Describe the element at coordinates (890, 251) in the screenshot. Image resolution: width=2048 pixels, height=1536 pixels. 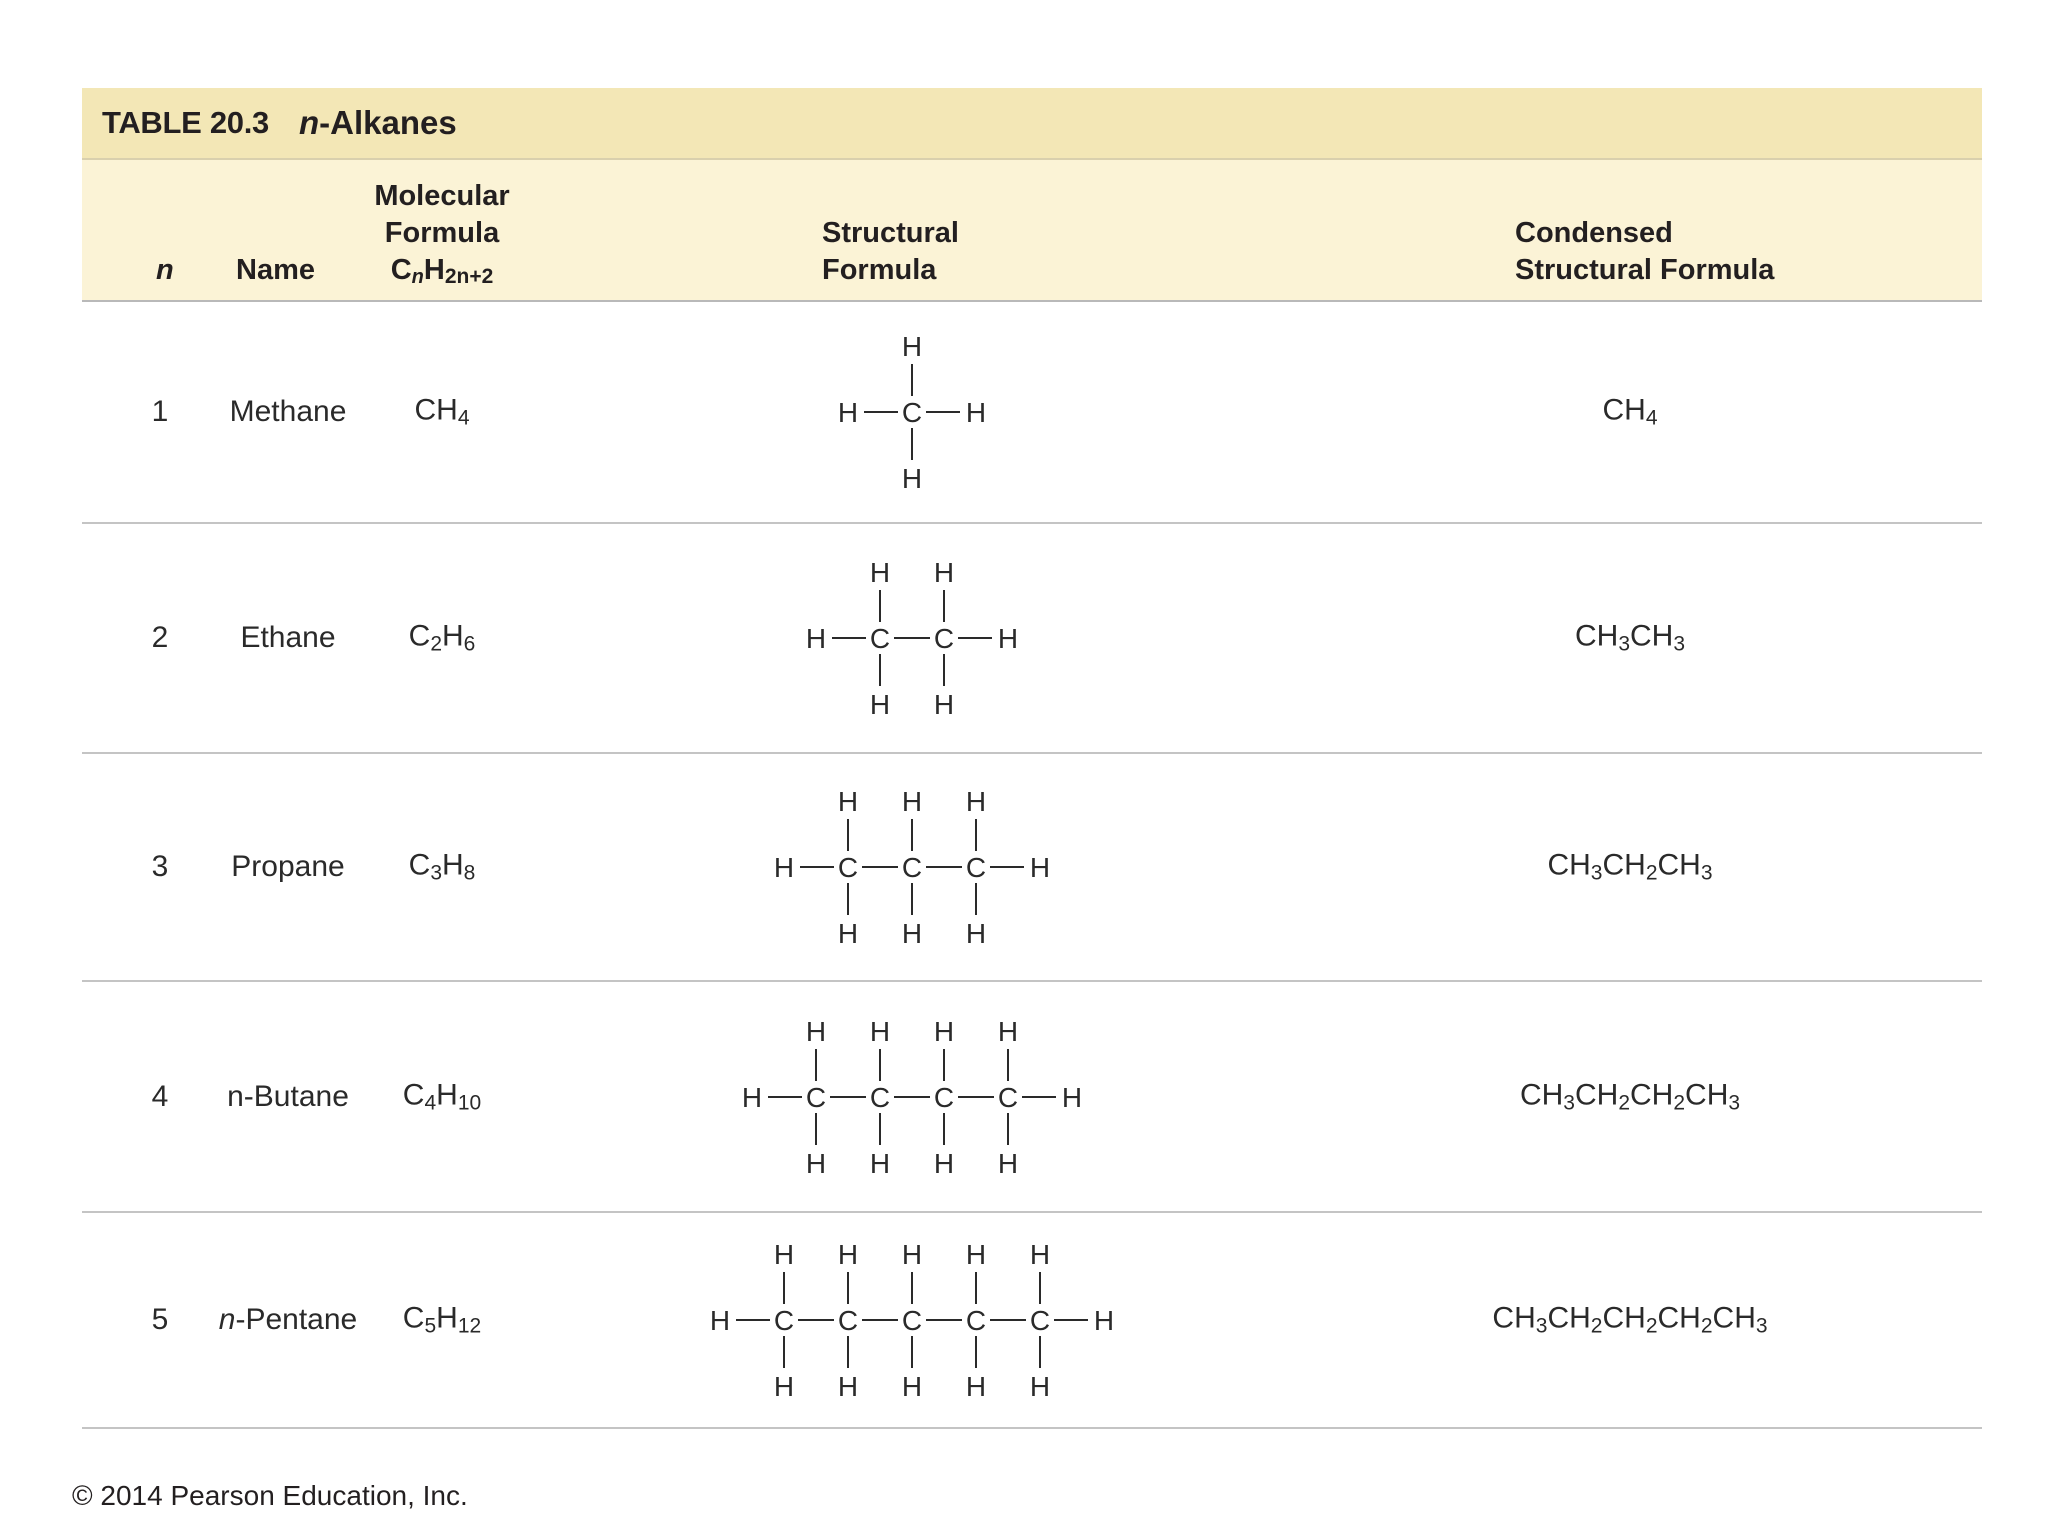
I see `header-structural-formula: Structural Formula` at that location.